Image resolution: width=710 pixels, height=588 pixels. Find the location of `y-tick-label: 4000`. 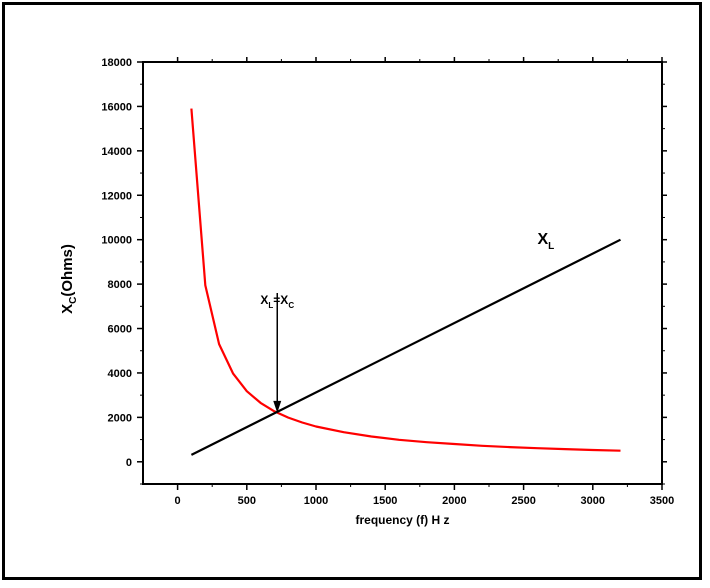

y-tick-label: 4000 is located at coordinates (120, 374).